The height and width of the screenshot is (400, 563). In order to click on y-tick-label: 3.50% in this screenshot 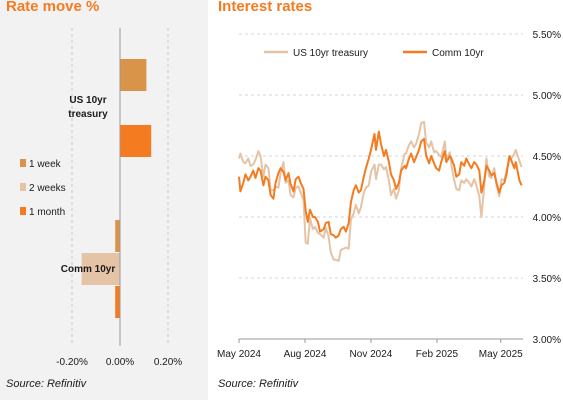, I will do `click(547, 279)`.